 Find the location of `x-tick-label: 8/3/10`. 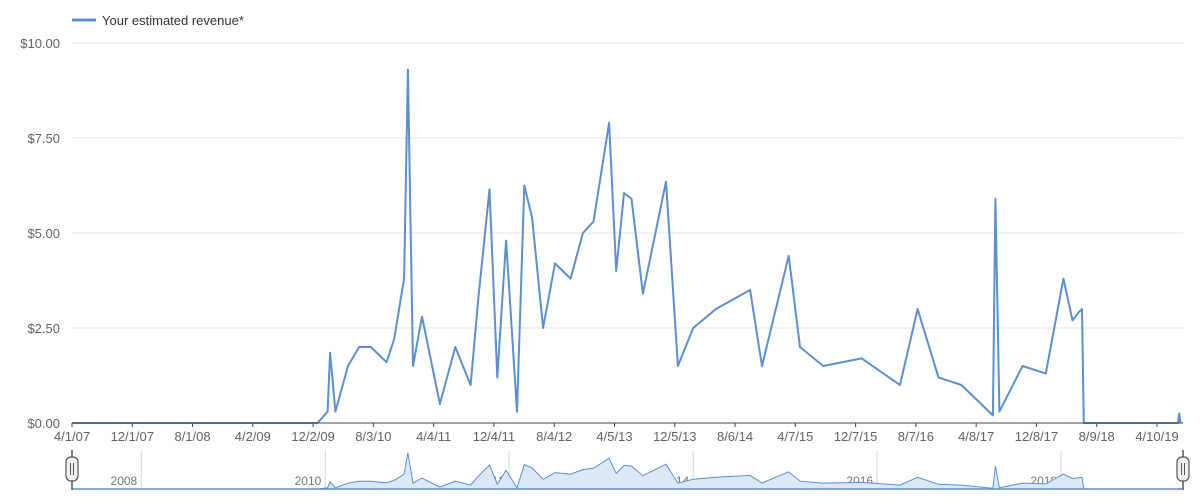

x-tick-label: 8/3/10 is located at coordinates (373, 436).